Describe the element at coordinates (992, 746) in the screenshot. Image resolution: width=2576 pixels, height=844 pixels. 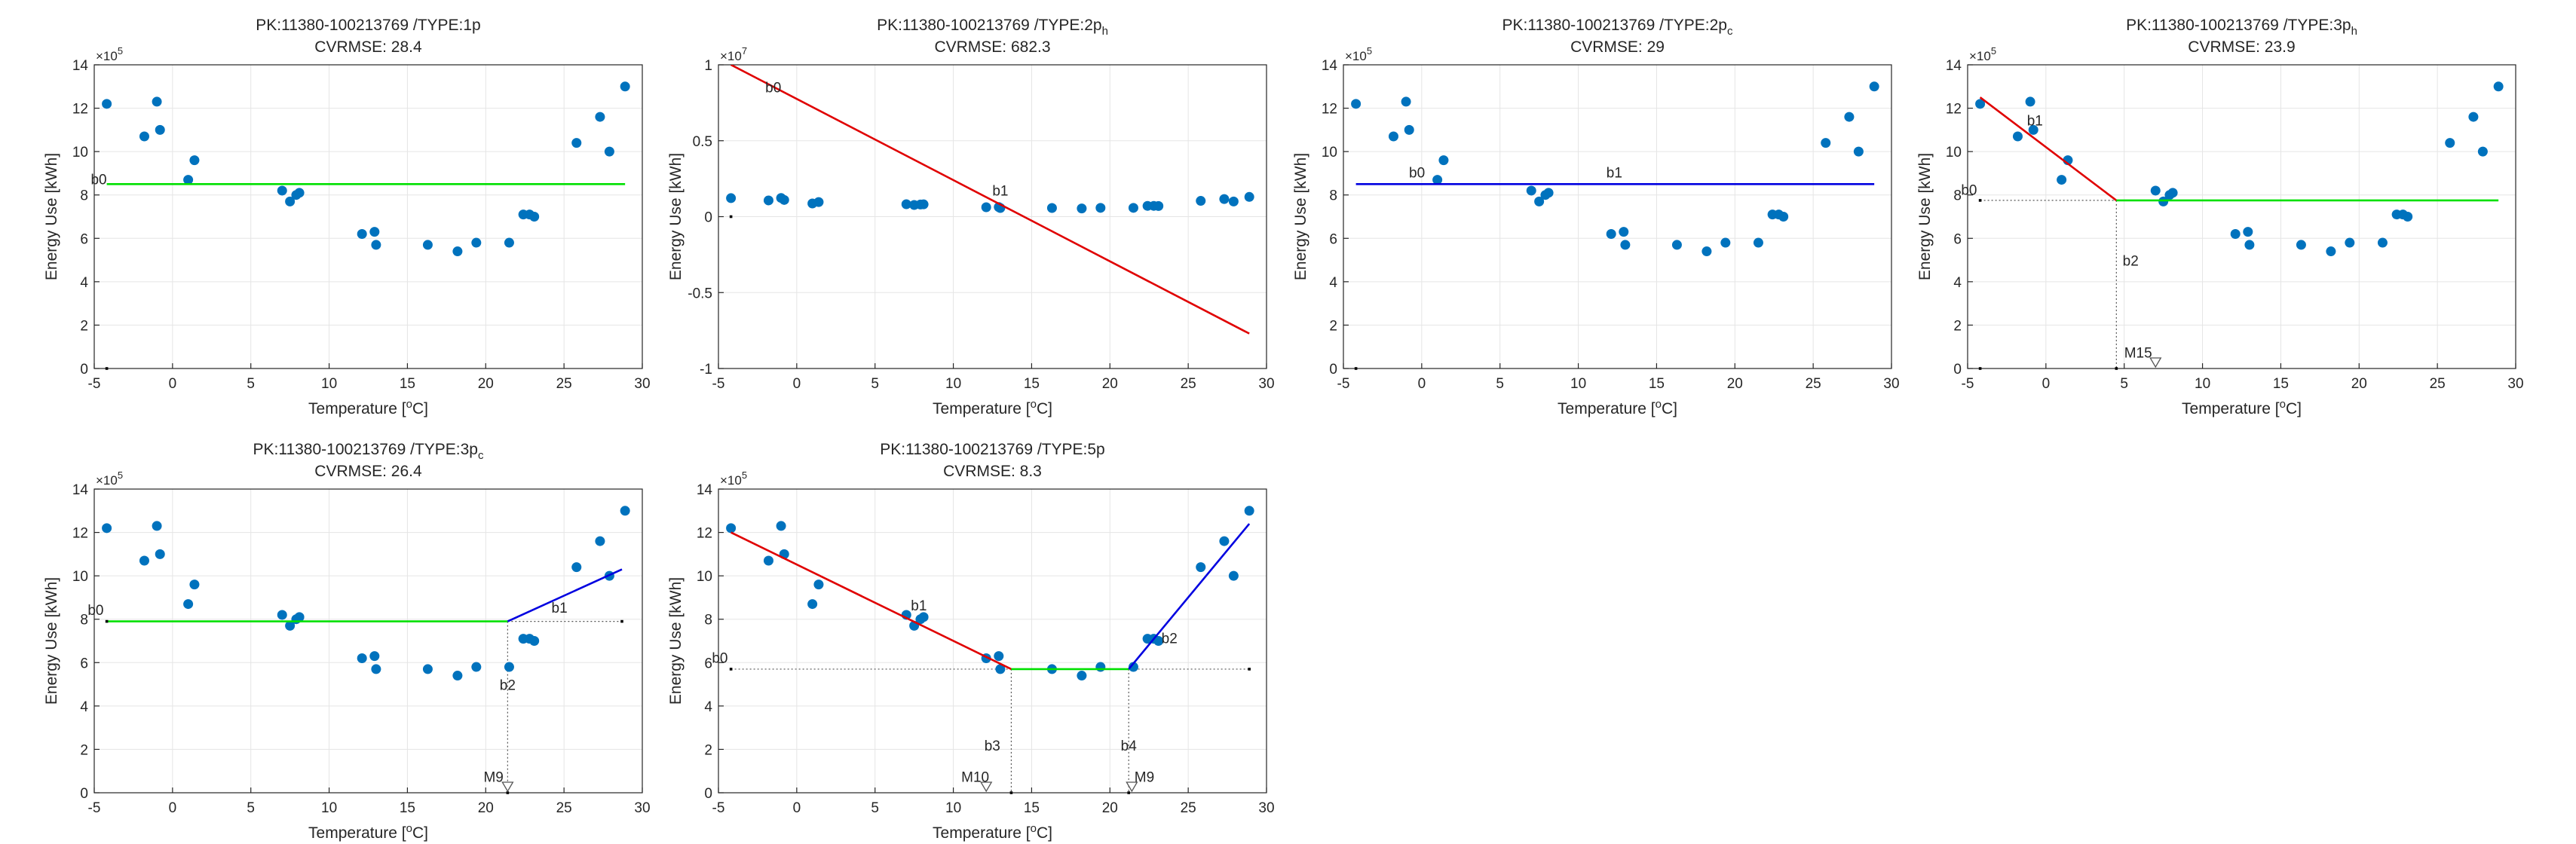
I see `annotation-b3: b3` at that location.